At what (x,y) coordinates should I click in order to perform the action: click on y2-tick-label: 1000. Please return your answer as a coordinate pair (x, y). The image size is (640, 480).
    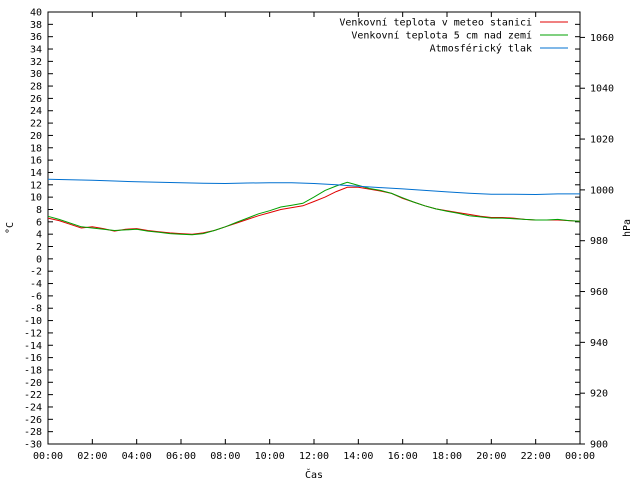
    Looking at the image, I should click on (602, 190).